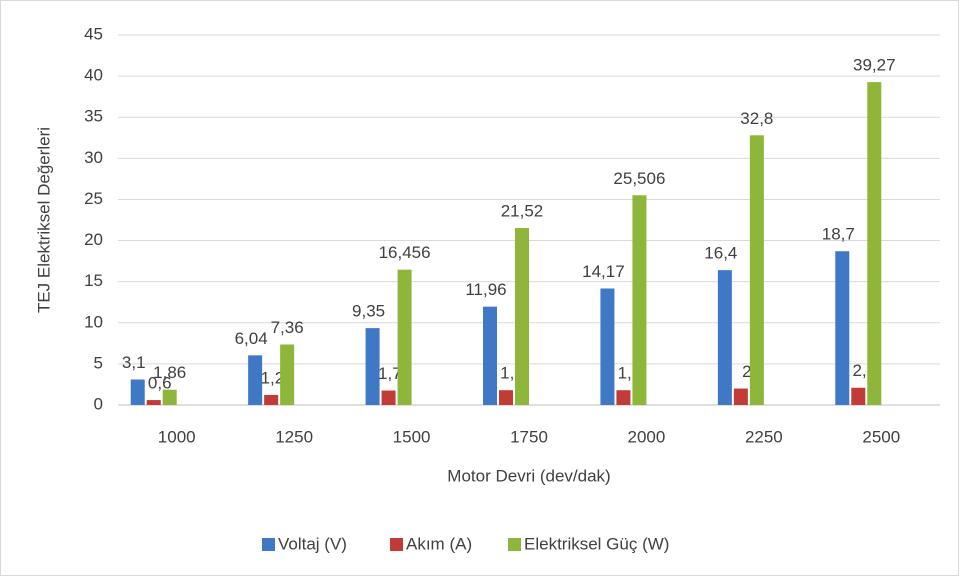 Image resolution: width=962 pixels, height=583 pixels. What do you see at coordinates (93, 280) in the screenshot?
I see `y-tick-label: 15` at bounding box center [93, 280].